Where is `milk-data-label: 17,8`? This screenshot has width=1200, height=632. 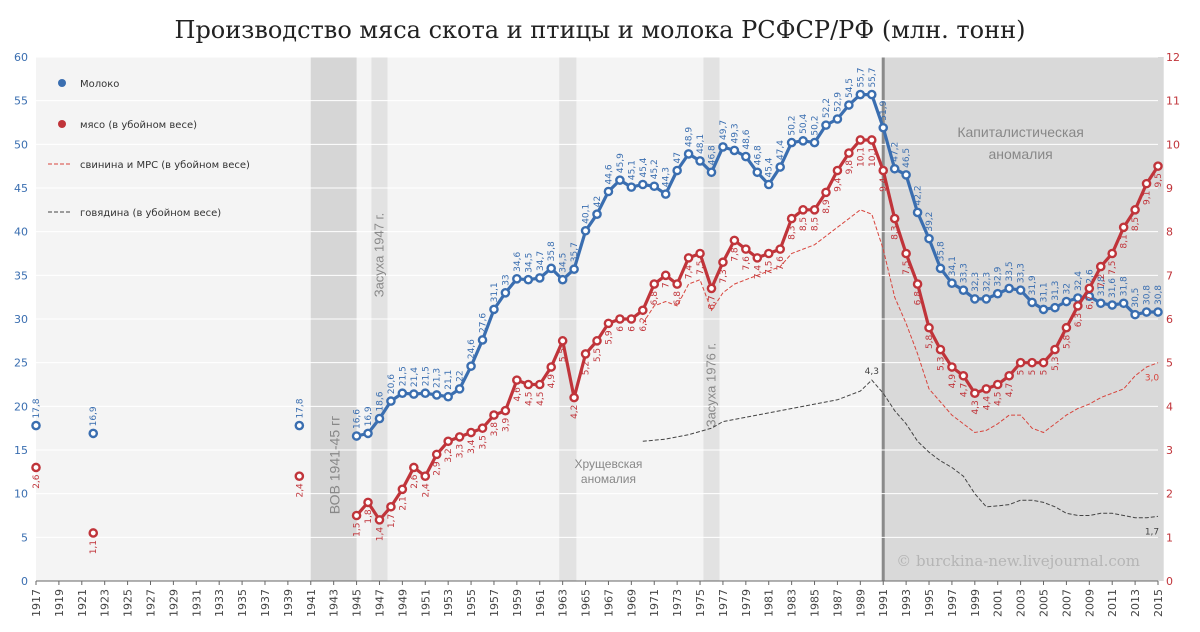
milk-data-label: 17,8 is located at coordinates (37, 408).